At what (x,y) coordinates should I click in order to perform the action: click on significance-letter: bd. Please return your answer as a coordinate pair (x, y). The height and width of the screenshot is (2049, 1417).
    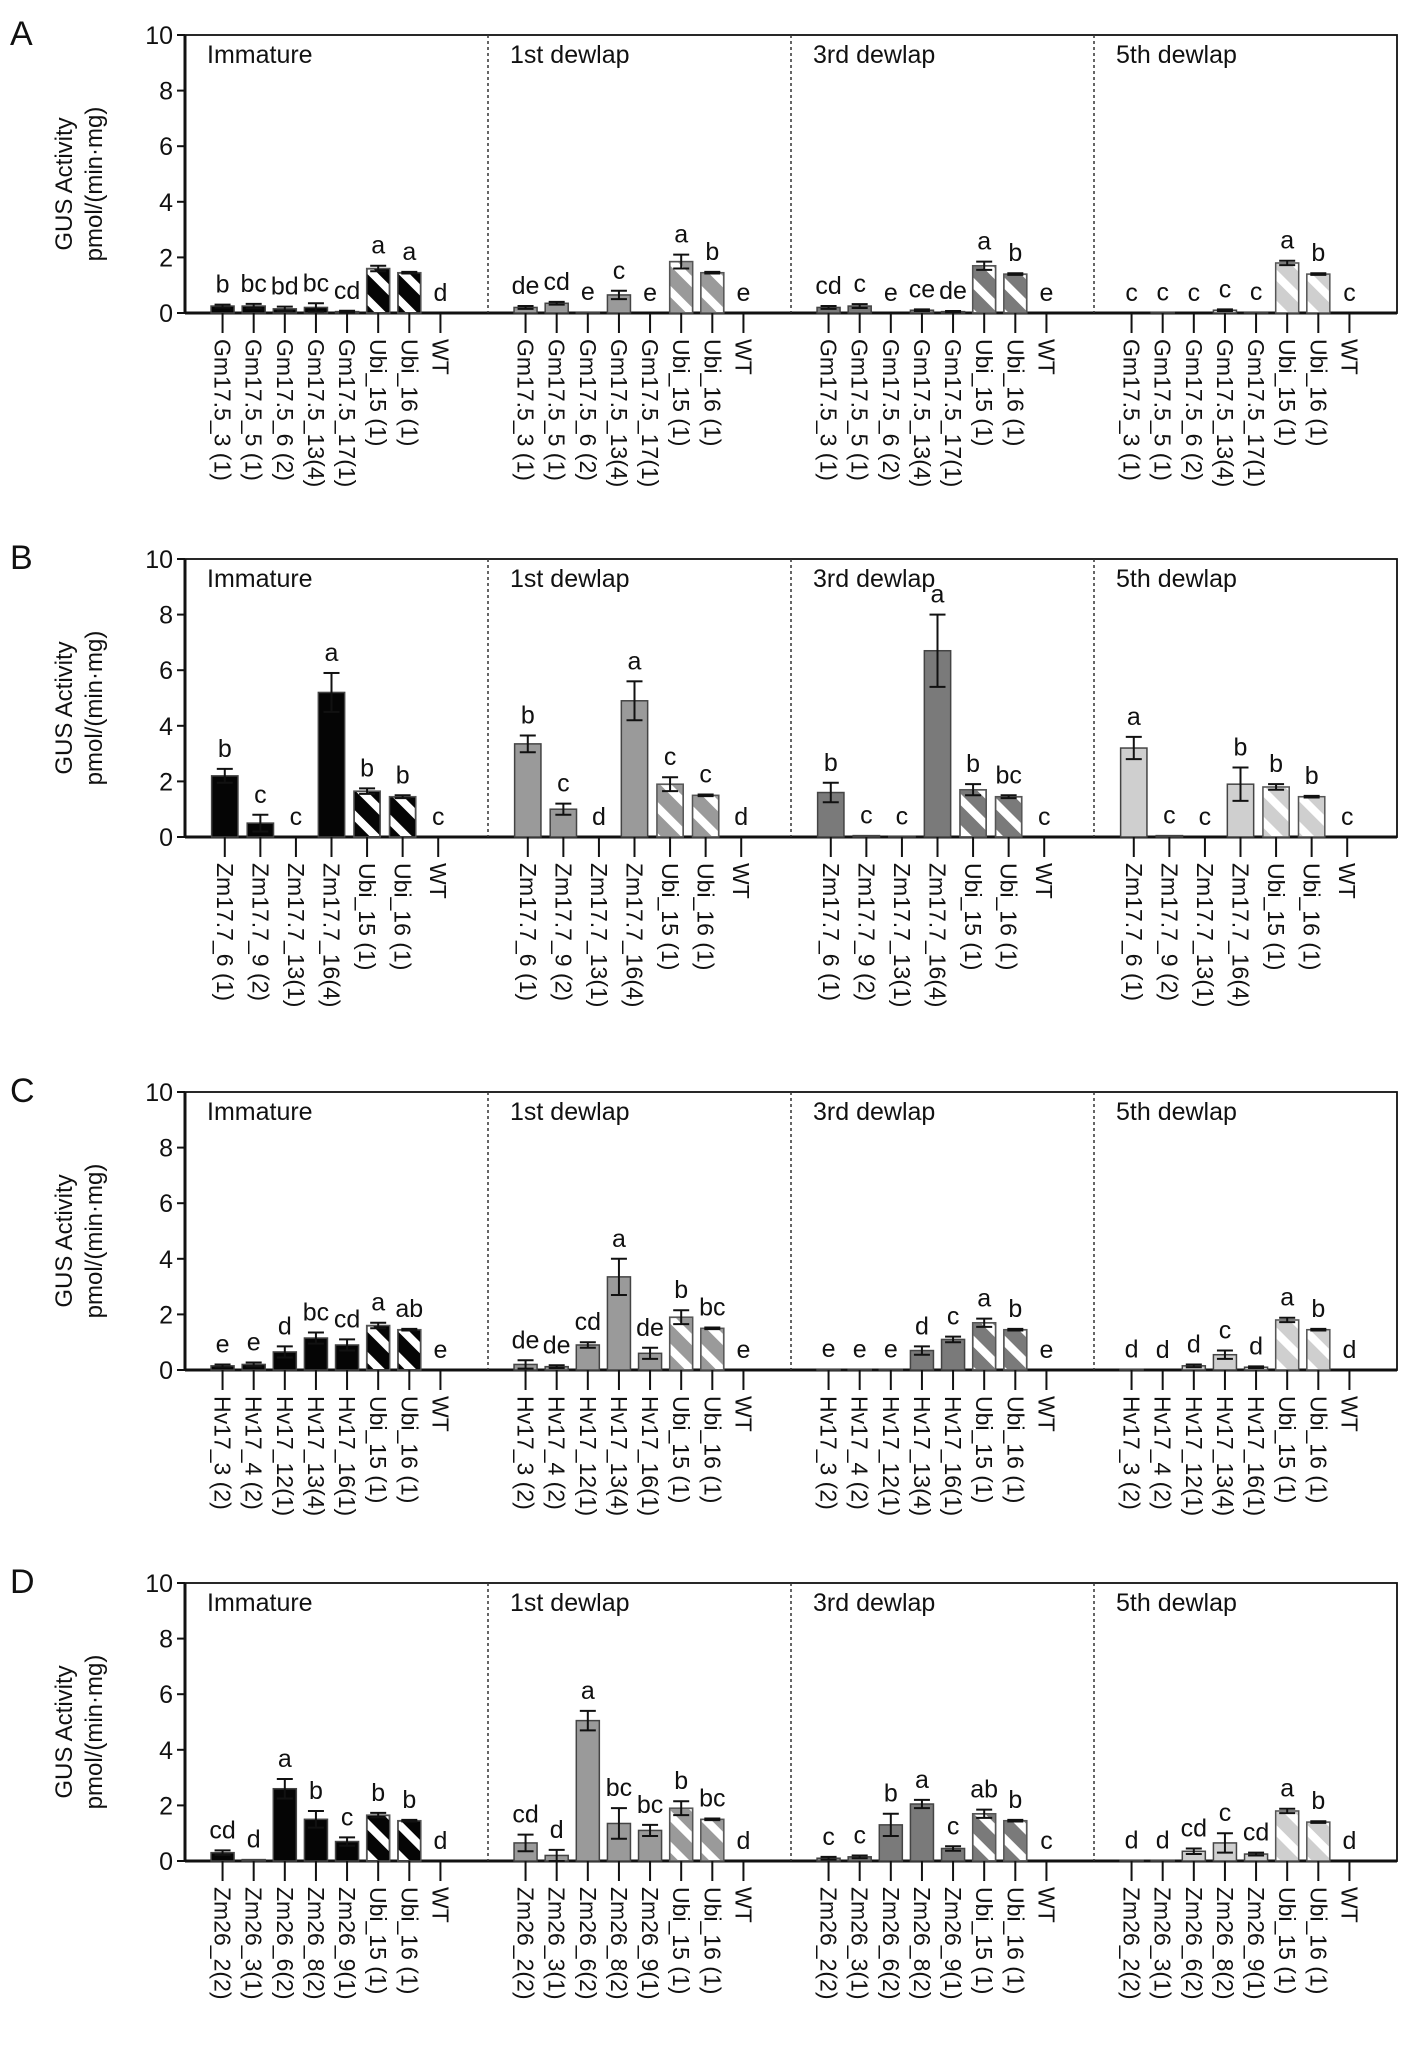
    Looking at the image, I should click on (285, 287).